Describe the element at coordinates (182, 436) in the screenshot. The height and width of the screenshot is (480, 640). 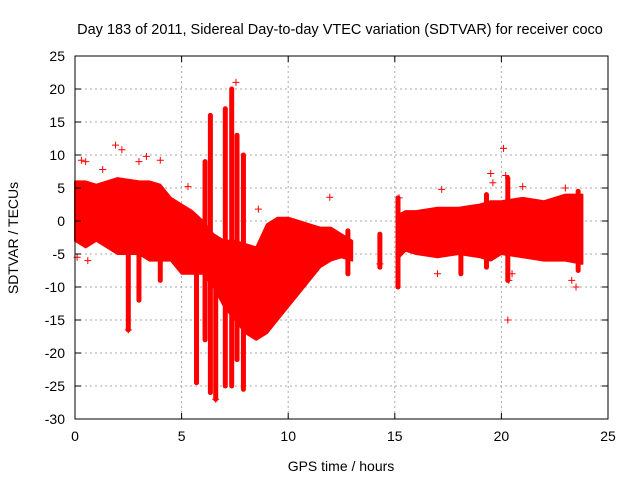
I see `x-tick-label: 5` at that location.